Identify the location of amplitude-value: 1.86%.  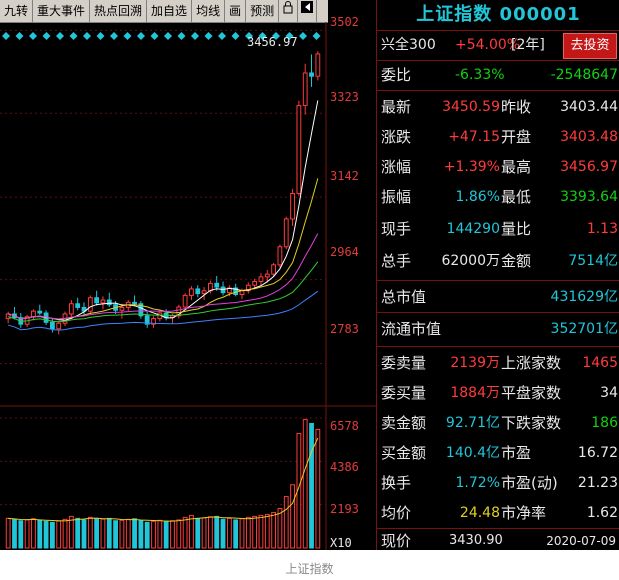
(477, 197).